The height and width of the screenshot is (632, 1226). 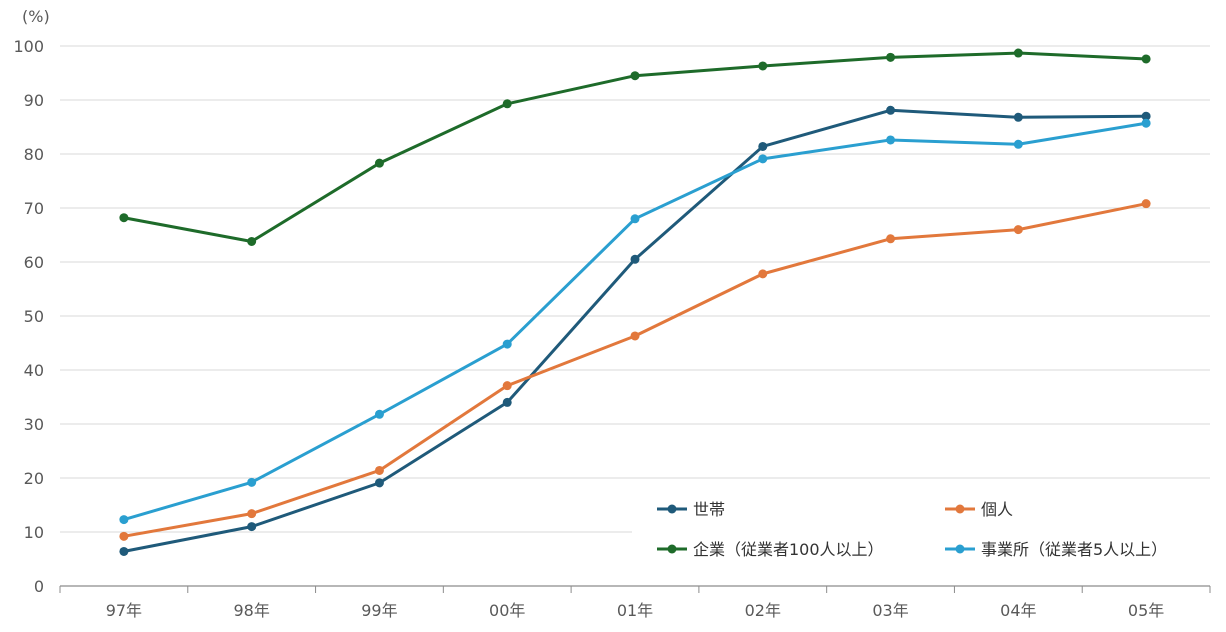 What do you see at coordinates (34, 370) in the screenshot?
I see `y-tick-label: 40` at bounding box center [34, 370].